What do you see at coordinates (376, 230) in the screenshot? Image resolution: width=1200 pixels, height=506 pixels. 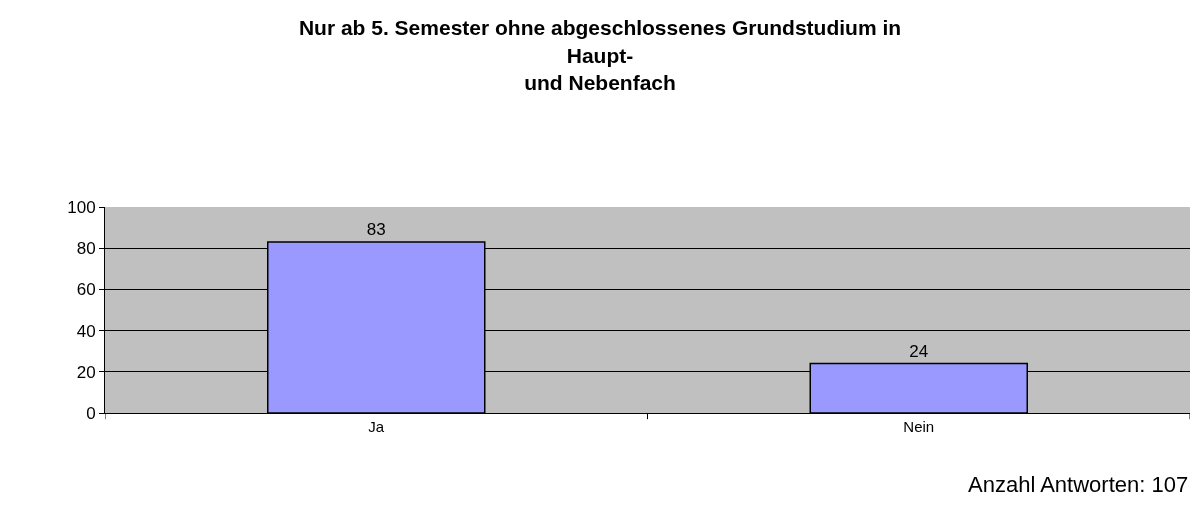 I see `data-label: 83` at bounding box center [376, 230].